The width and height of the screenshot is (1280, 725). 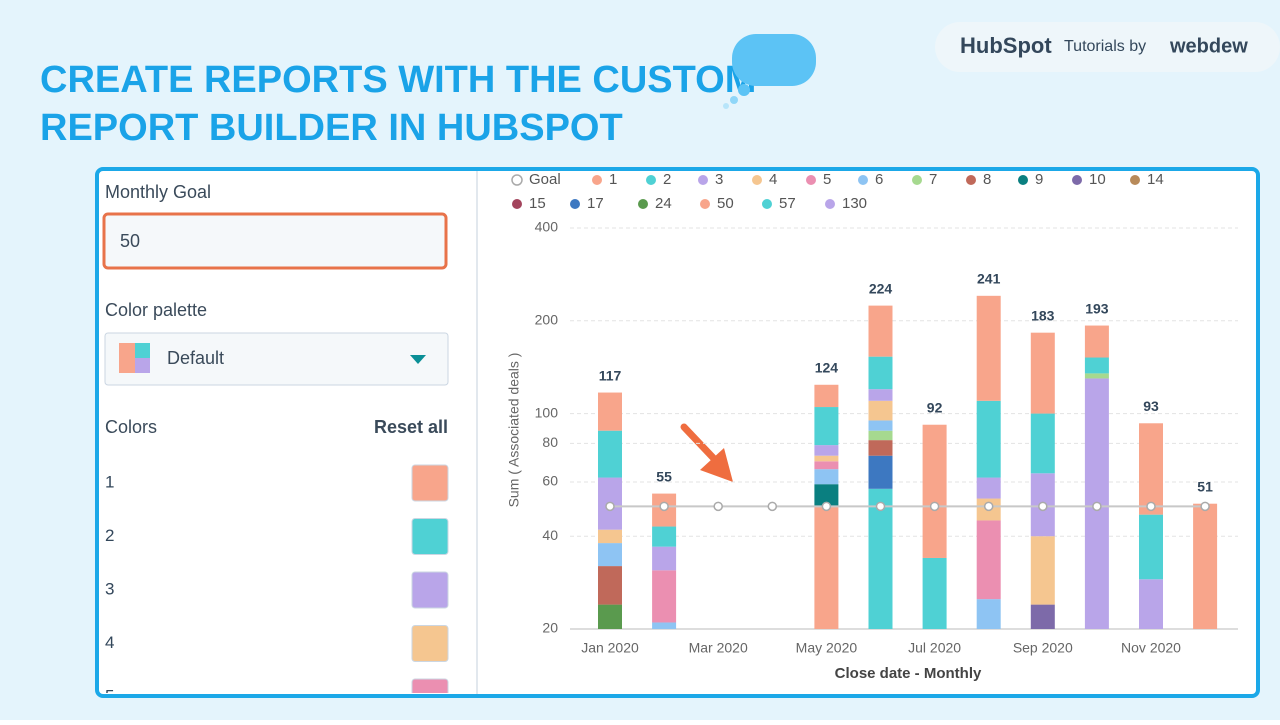 I want to click on brand-text: Tutorials by, so click(x=1105, y=46).